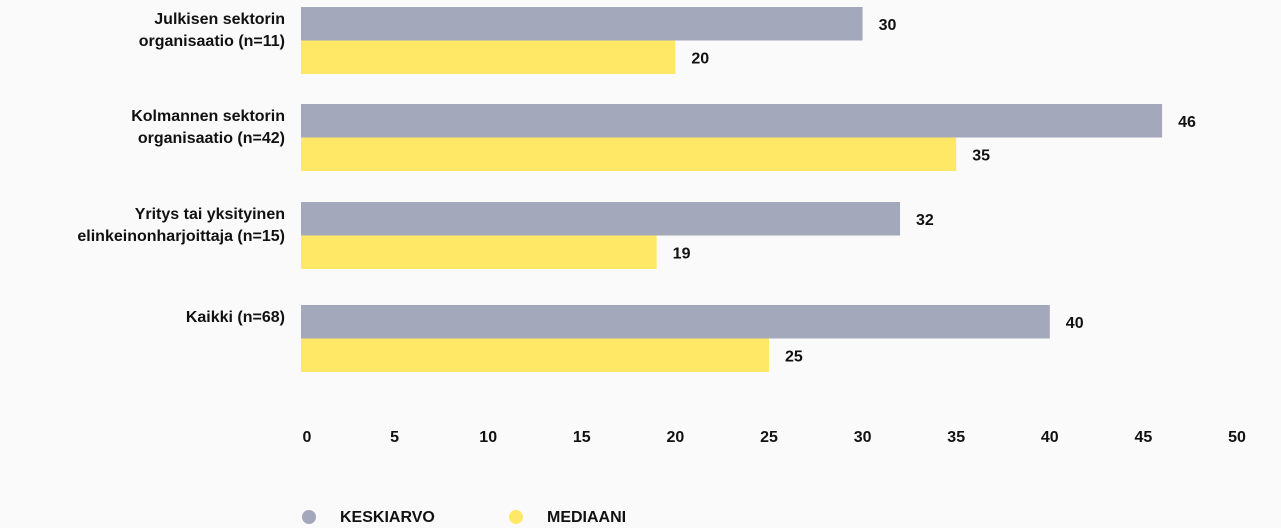  I want to click on x-tick-label: 45, so click(1144, 437).